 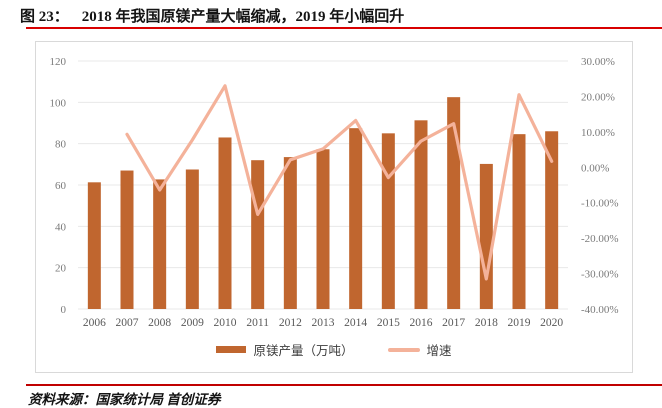 What do you see at coordinates (600, 275) in the screenshot?
I see `right-axis-tick-label: -30.00%` at bounding box center [600, 275].